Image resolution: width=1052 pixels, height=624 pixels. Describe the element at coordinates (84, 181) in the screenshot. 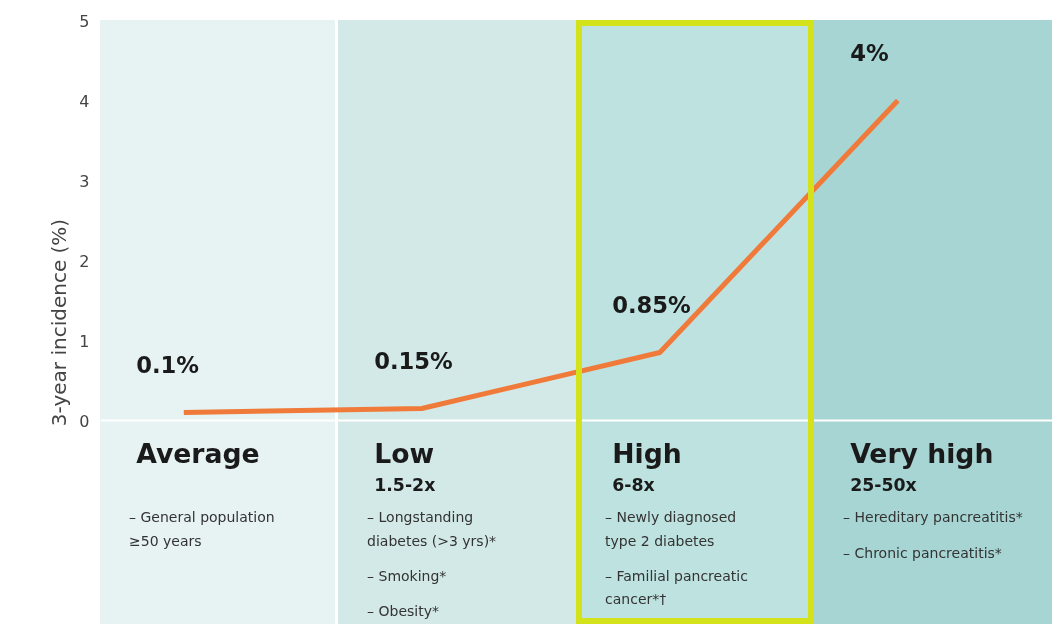

I see `y-tick-label: 3` at that location.